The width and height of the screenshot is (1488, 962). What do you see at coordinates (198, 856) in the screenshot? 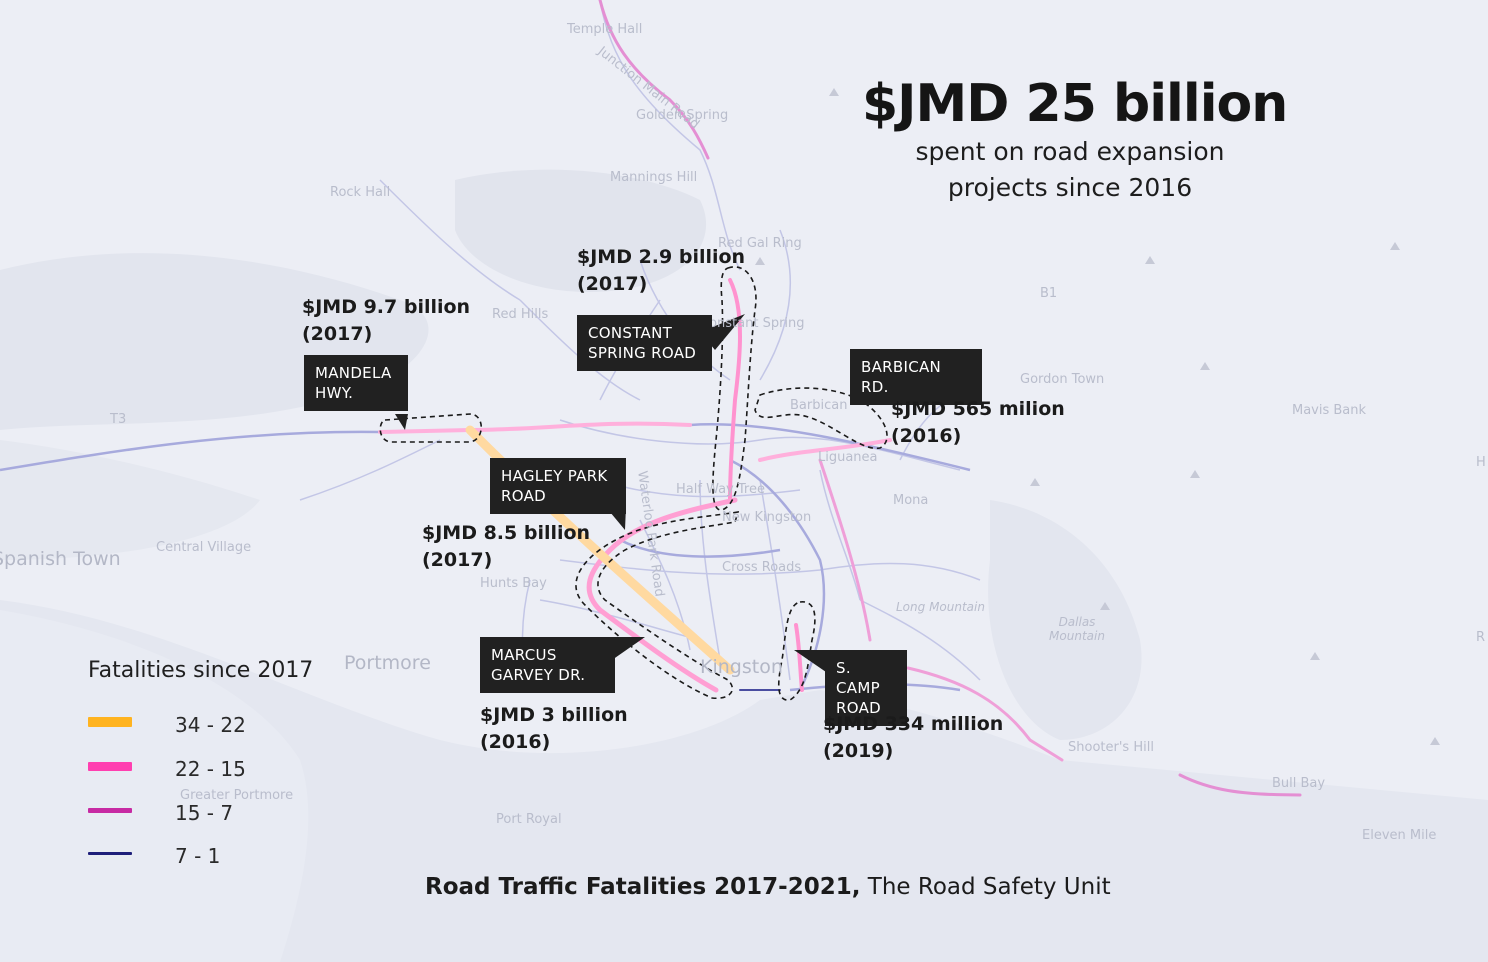
I see `legend-label: 7 - 1` at bounding box center [198, 856].